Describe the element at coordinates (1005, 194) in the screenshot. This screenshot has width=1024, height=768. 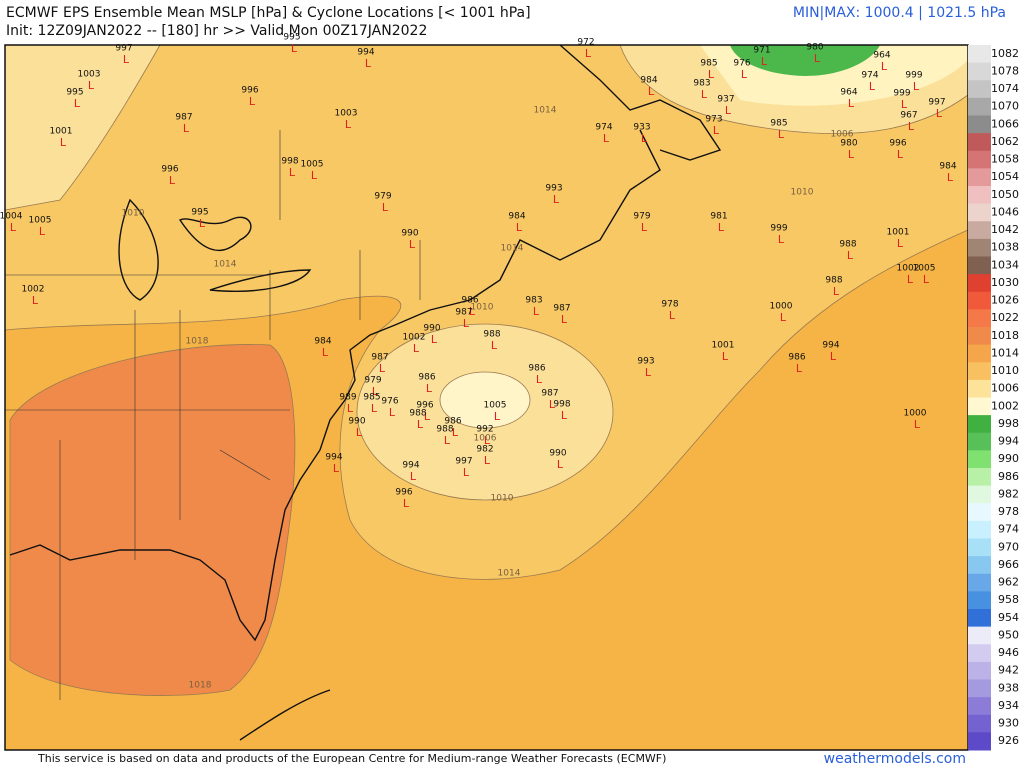
I see `colorbar-label: 1050` at that location.